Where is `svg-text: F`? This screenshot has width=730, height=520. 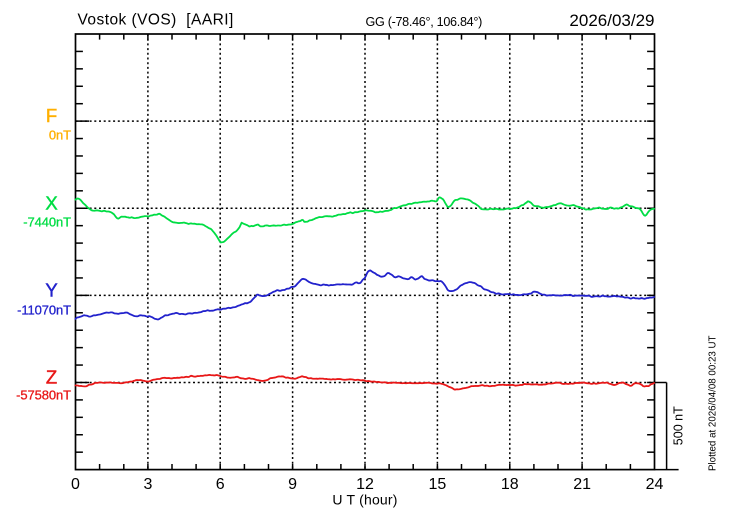 svg-text: F is located at coordinates (51, 115).